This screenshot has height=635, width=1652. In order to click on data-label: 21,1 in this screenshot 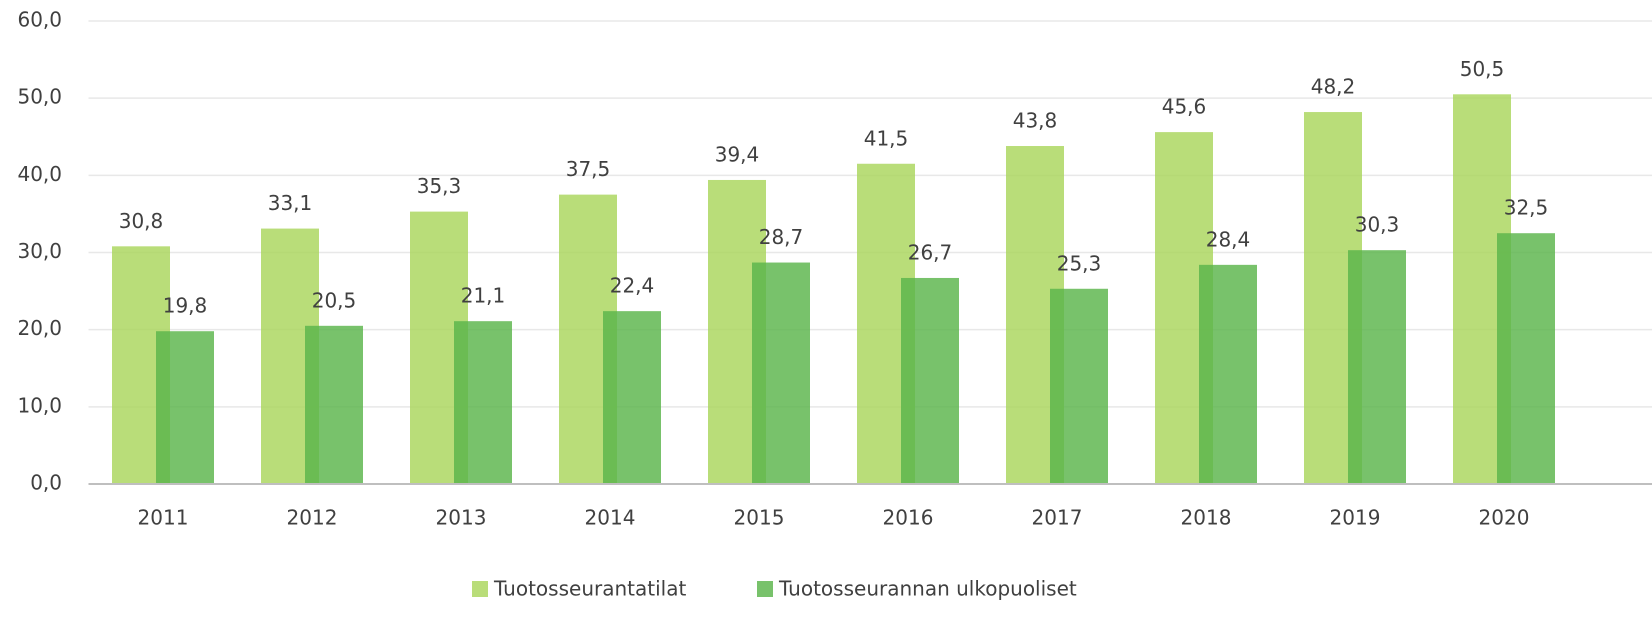, I will do `click(483, 296)`.